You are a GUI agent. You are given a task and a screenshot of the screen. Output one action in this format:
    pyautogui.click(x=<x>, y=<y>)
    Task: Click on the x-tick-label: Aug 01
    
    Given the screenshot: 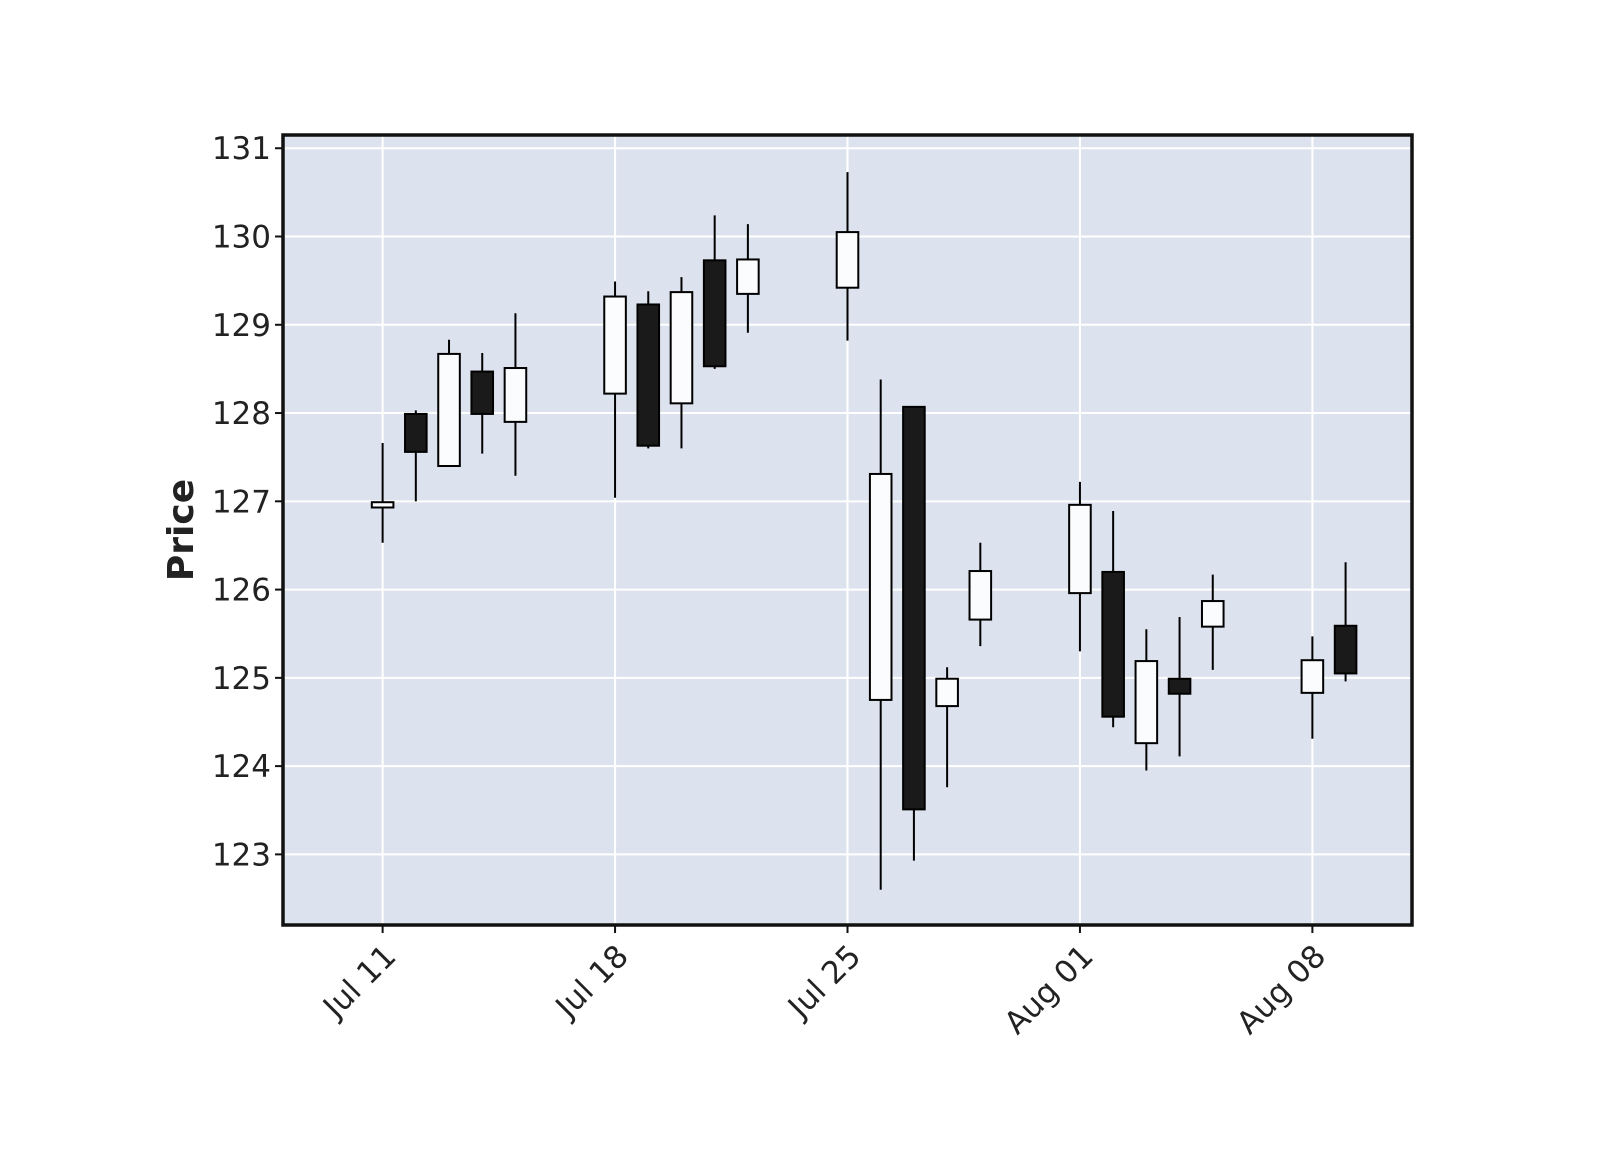 What is the action you would take?
    pyautogui.click(x=1049, y=989)
    